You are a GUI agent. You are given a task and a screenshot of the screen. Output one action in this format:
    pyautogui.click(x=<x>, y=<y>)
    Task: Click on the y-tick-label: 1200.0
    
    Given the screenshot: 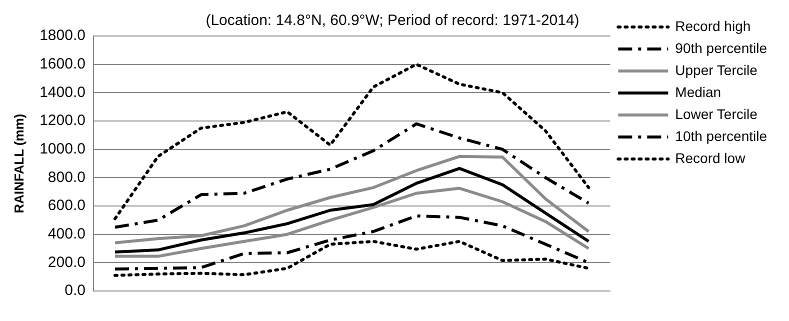 What is the action you would take?
    pyautogui.click(x=63, y=121)
    